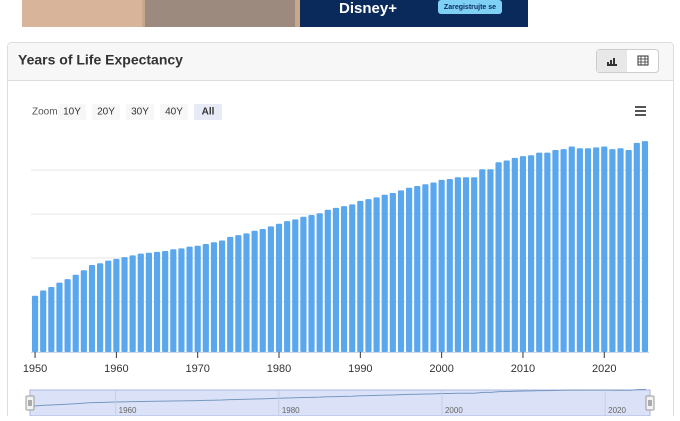 The height and width of the screenshot is (421, 680). Describe the element at coordinates (454, 410) in the screenshot. I see `navigator-tick-label: 2000` at that location.